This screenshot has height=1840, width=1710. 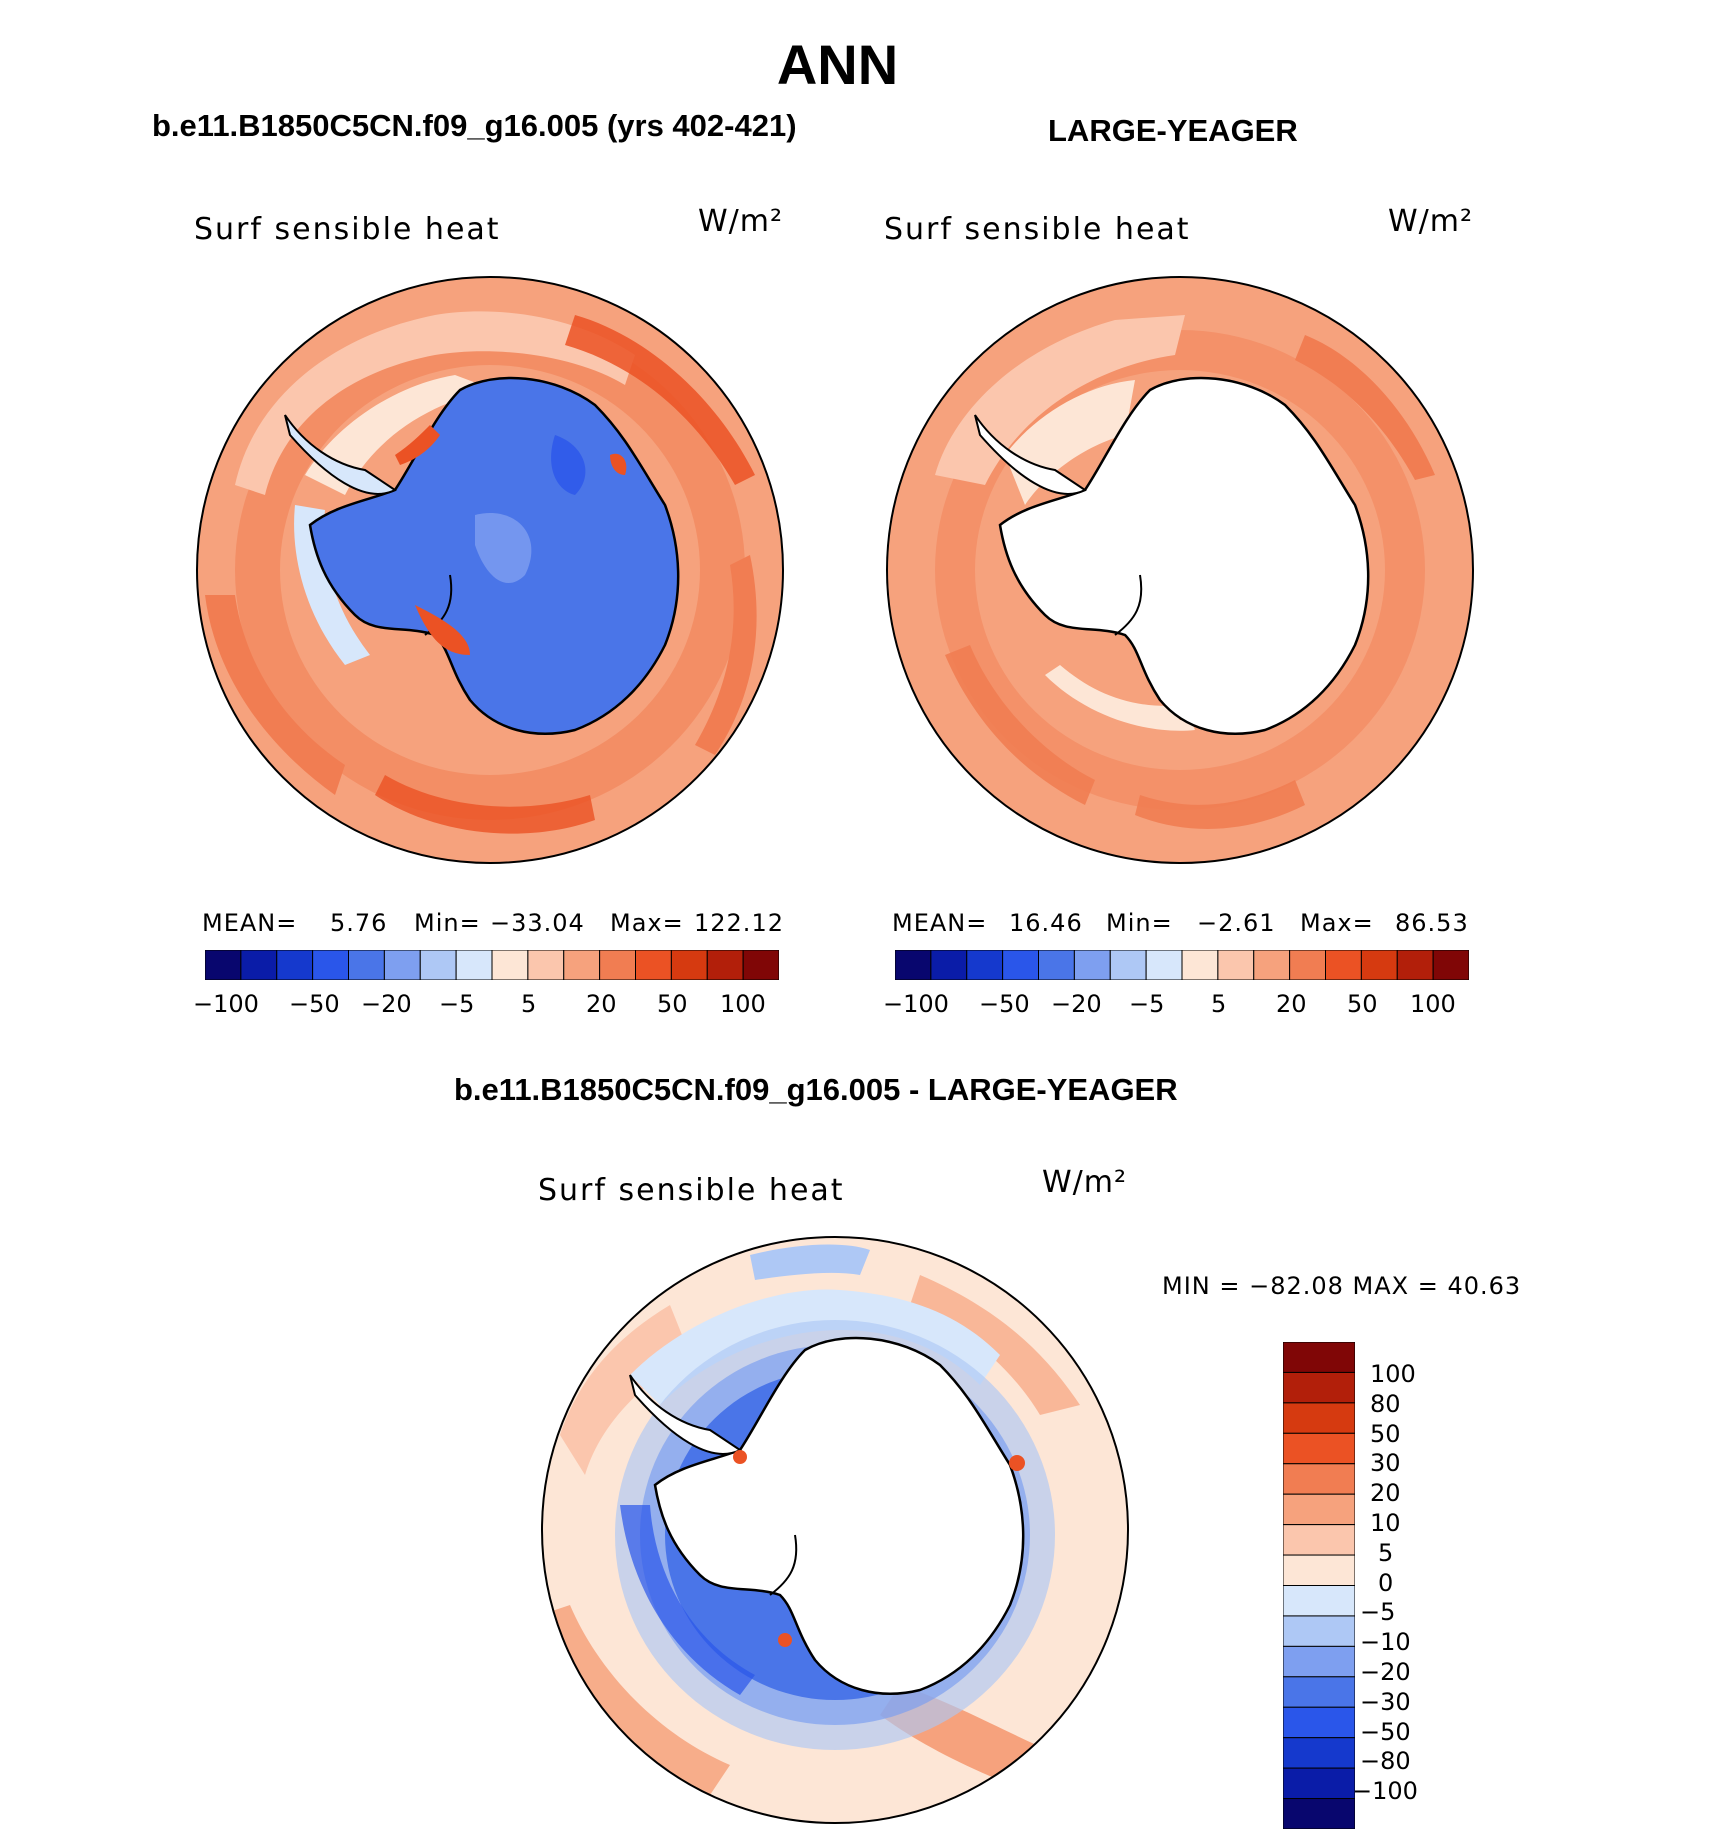 I want to click on panel1-tick: 100, so click(x=743, y=1004).